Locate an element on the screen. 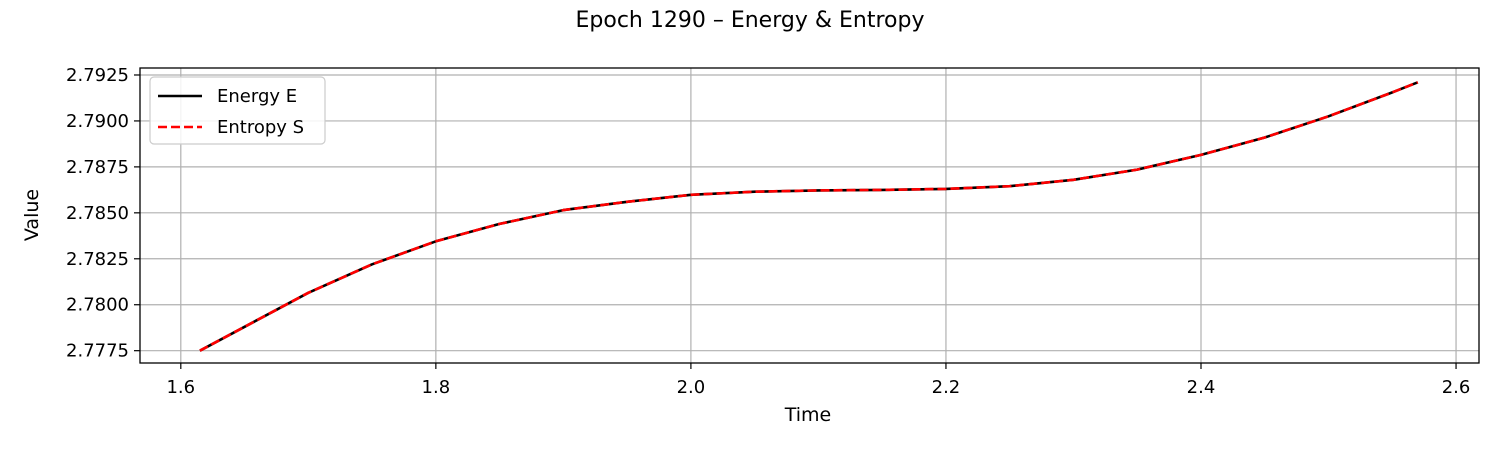 This screenshot has height=450, width=1500. y-tick-label: 2.7850 is located at coordinates (97, 213).